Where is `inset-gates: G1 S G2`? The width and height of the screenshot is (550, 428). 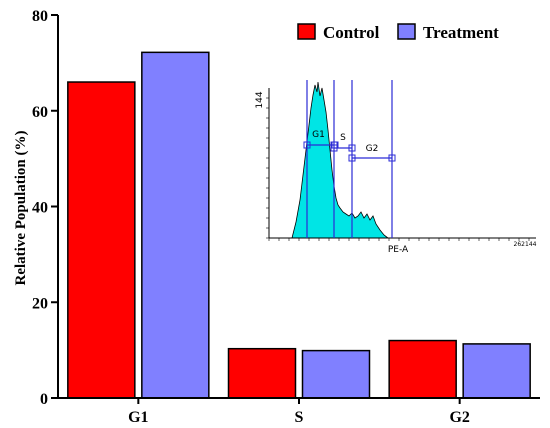
inset-gates: G1 S G2 is located at coordinates (349, 159).